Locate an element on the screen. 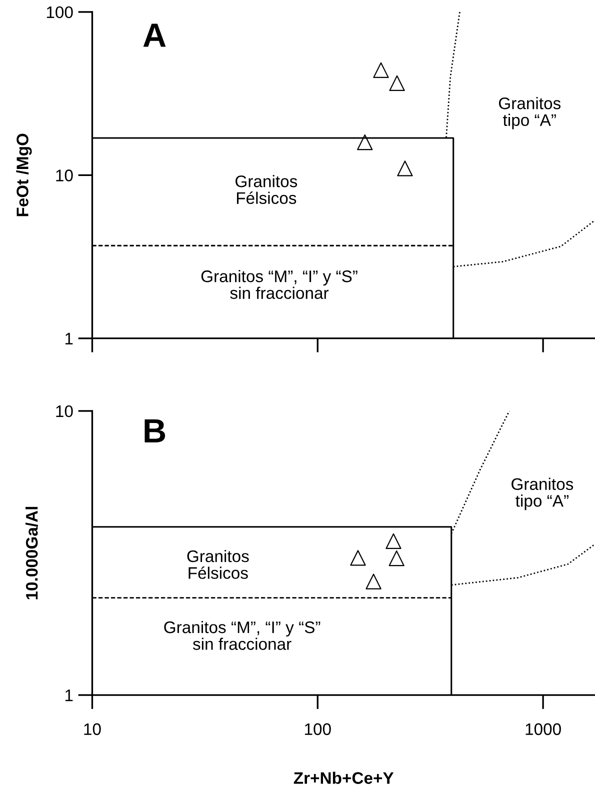  chart-title: A is located at coordinates (154, 35).